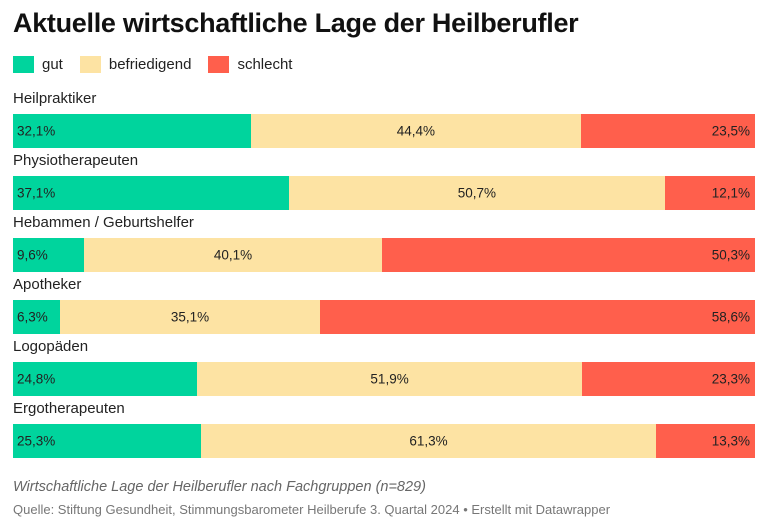 This screenshot has height=531, width=768. I want to click on bar-segment-befriedigend: 40,1%, so click(233, 255).